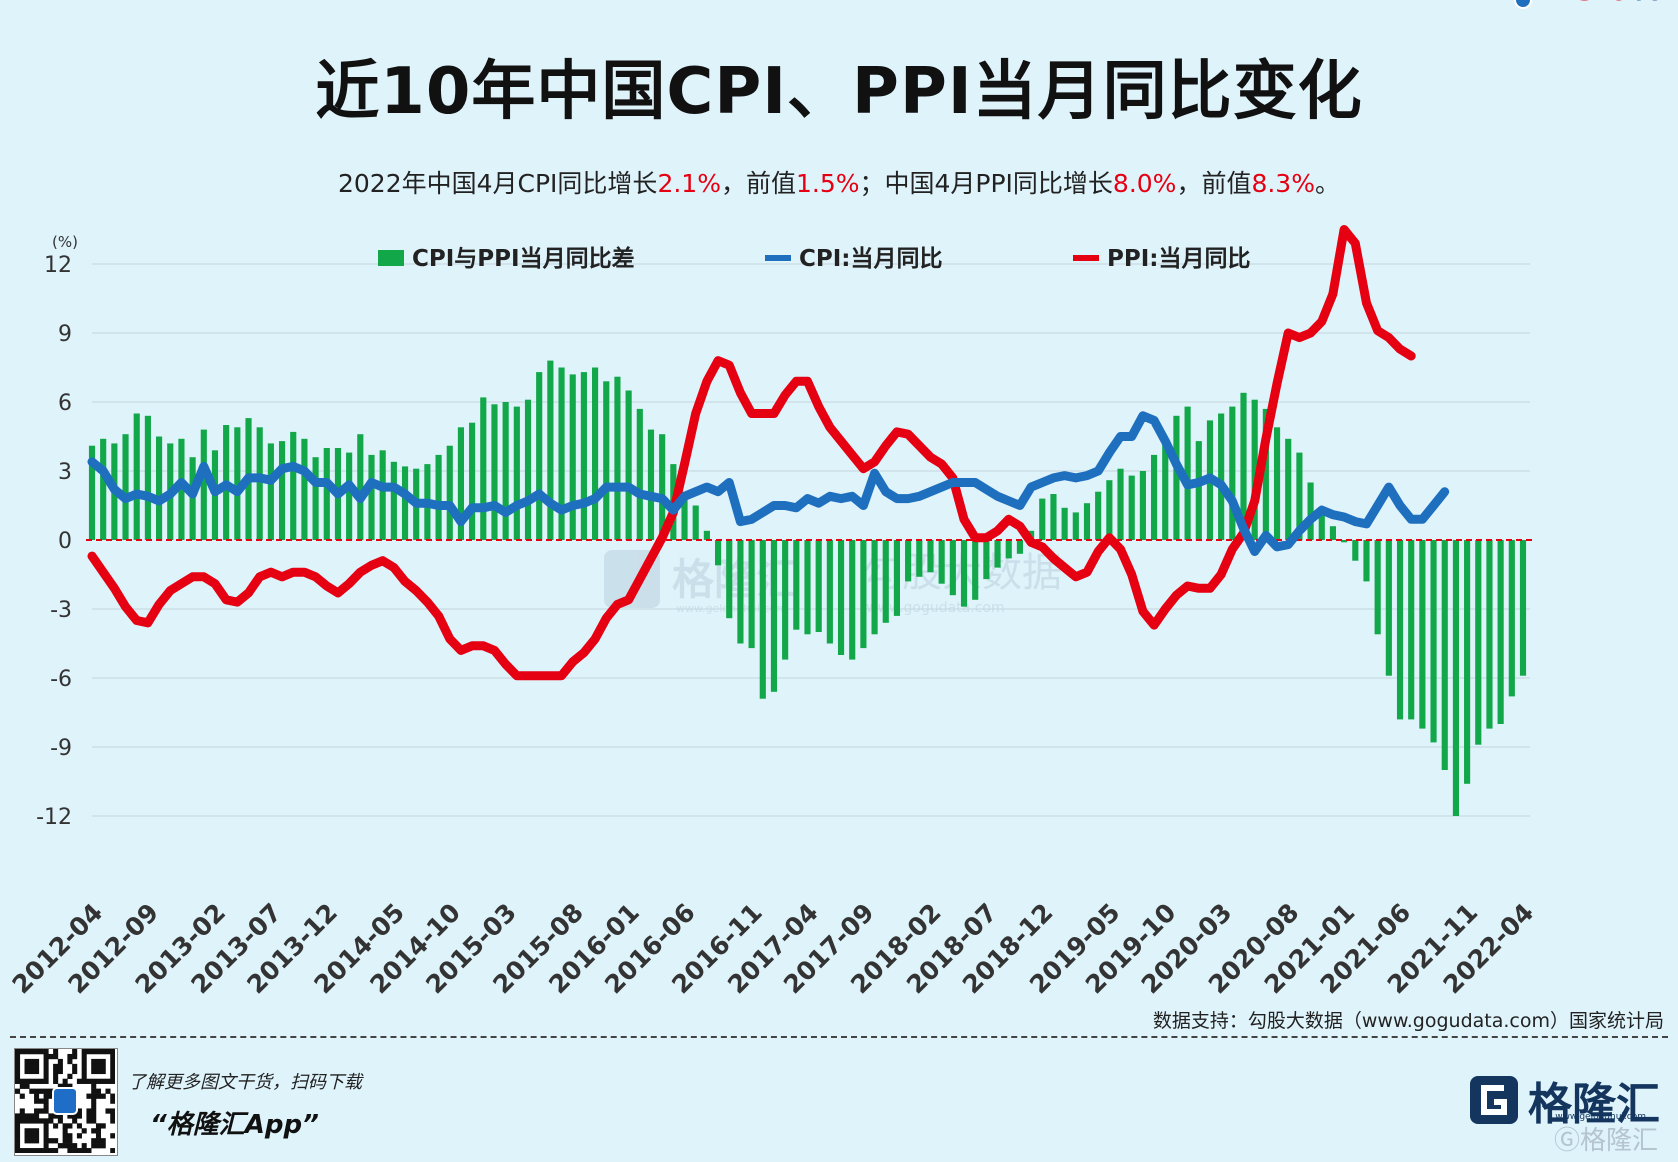  What do you see at coordinates (61, 748) in the screenshot?
I see `y-tick-label: -9` at bounding box center [61, 748].